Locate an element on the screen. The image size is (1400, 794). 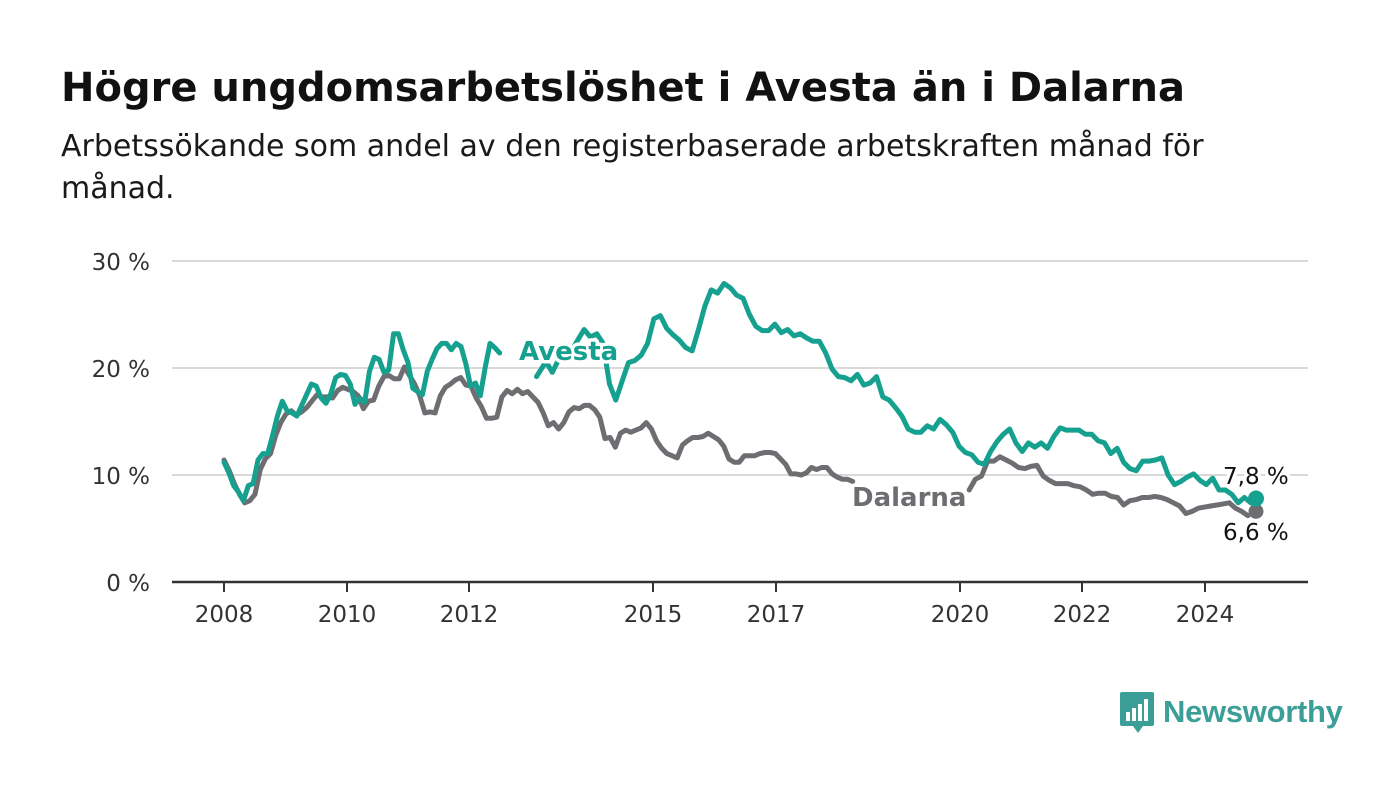
x-tick-label: 2010 is located at coordinates (347, 615).